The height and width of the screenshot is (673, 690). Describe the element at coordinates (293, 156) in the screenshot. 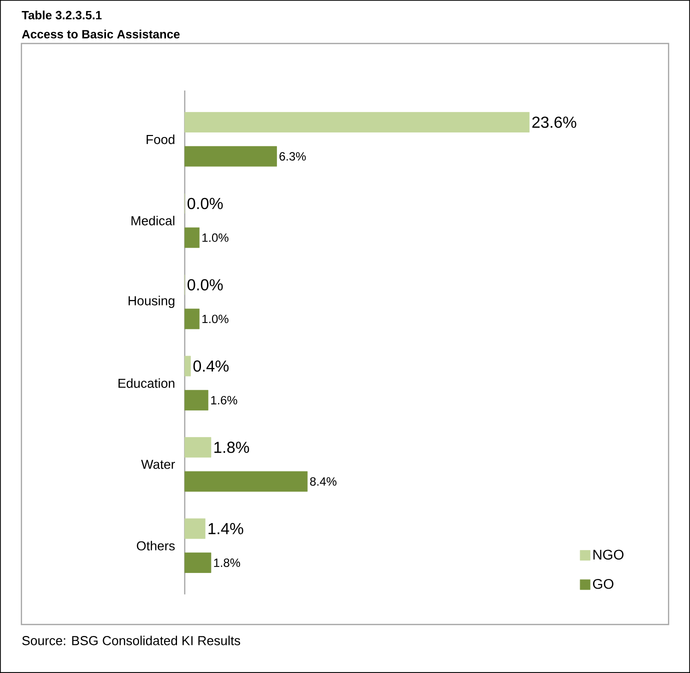

I see `data-label: 6.3%` at that location.